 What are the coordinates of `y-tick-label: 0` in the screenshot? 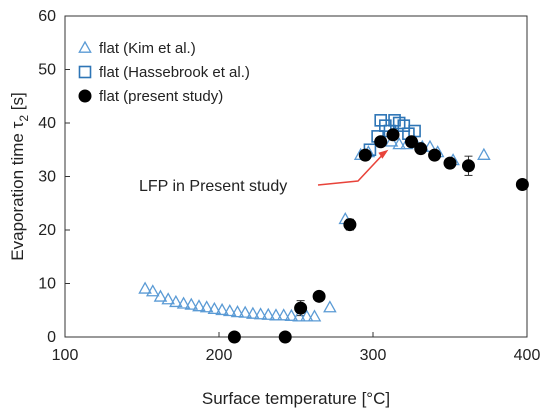 It's located at (51, 337).